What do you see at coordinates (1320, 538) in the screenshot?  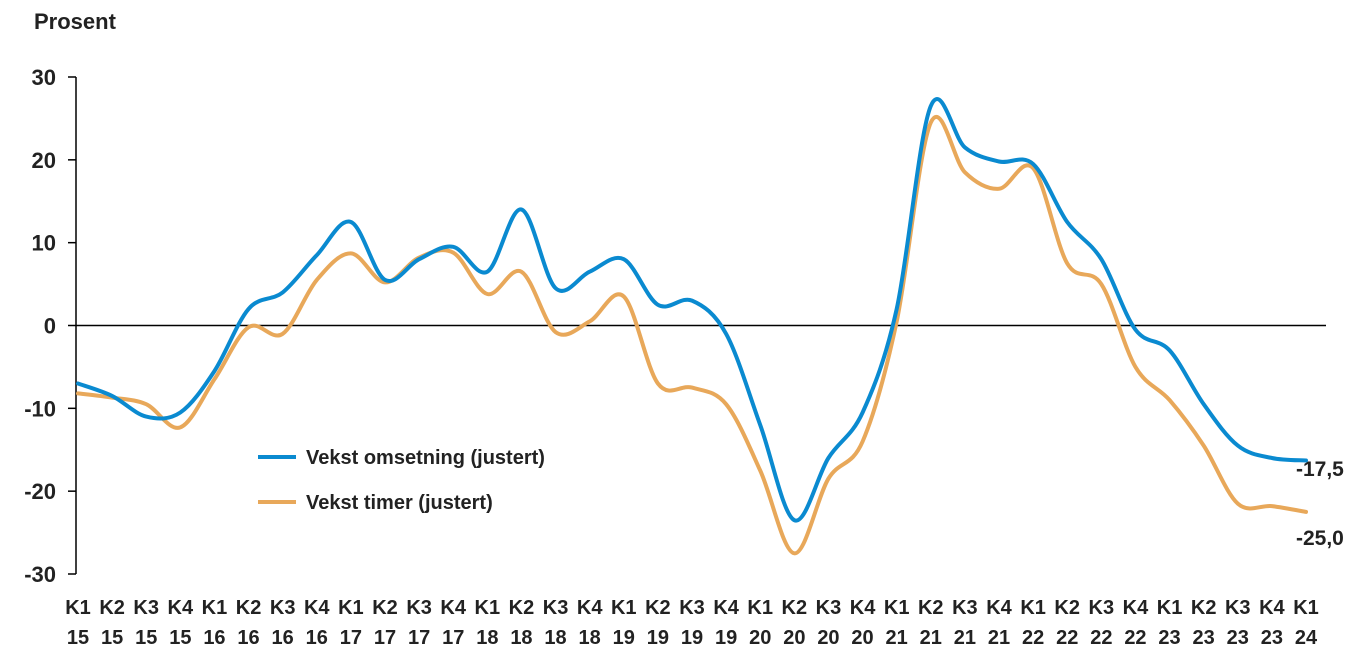 I see `end-label-timer: -25,0` at bounding box center [1320, 538].